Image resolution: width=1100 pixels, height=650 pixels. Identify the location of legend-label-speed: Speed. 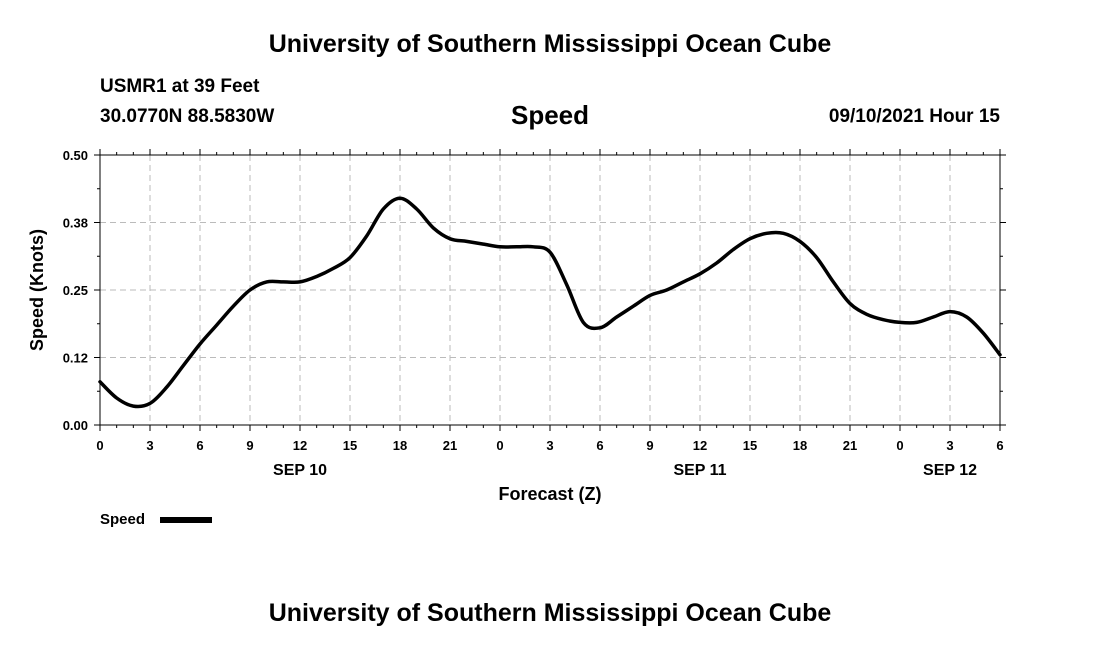
(122, 519).